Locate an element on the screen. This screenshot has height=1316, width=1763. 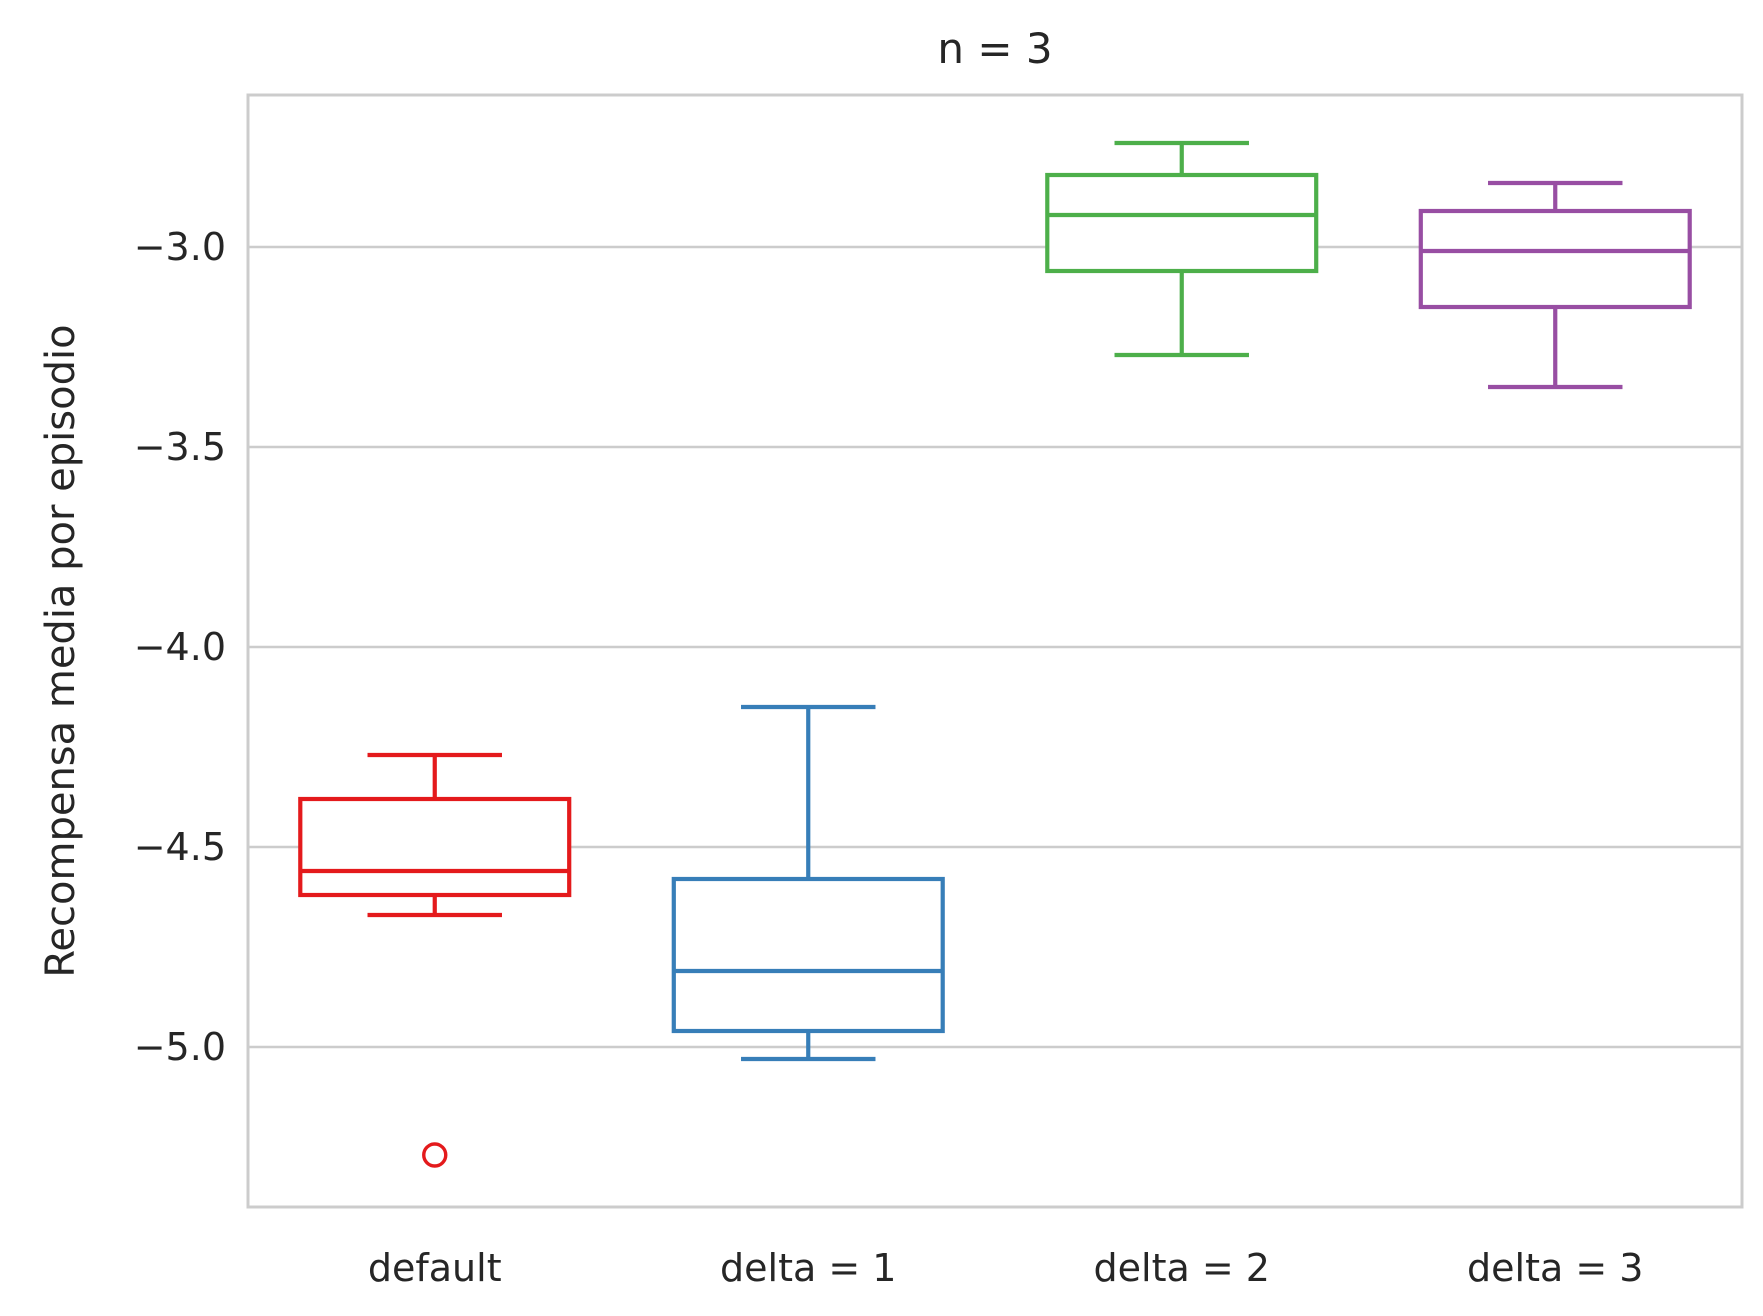
y-tick-labels: −3.0 −3.5 −4.0 −4.5 −5.0 is located at coordinates (180, 647).